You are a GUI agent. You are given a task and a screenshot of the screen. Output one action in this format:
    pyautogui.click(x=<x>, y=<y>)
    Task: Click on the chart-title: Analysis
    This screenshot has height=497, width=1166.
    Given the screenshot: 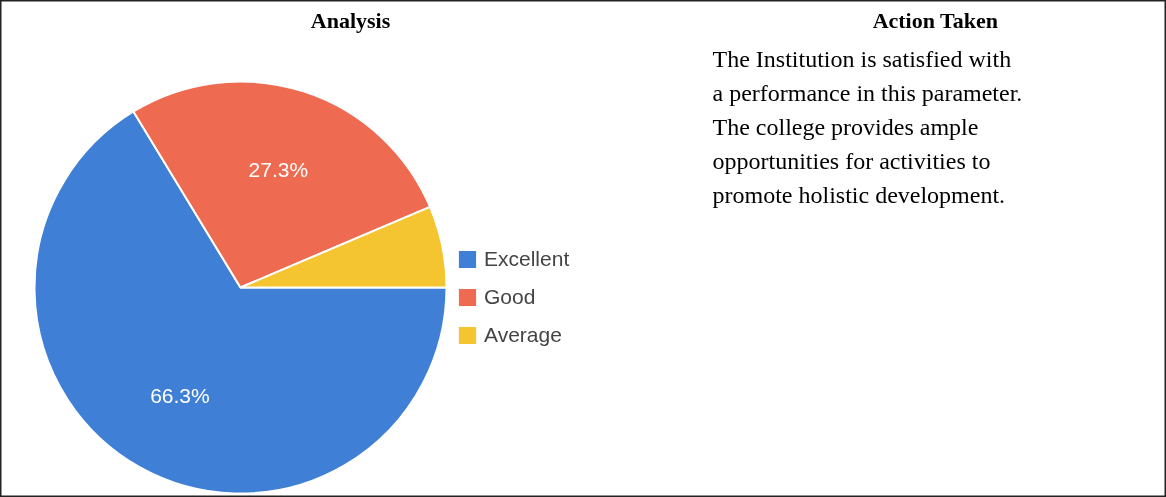 What is the action you would take?
    pyautogui.click(x=350, y=20)
    